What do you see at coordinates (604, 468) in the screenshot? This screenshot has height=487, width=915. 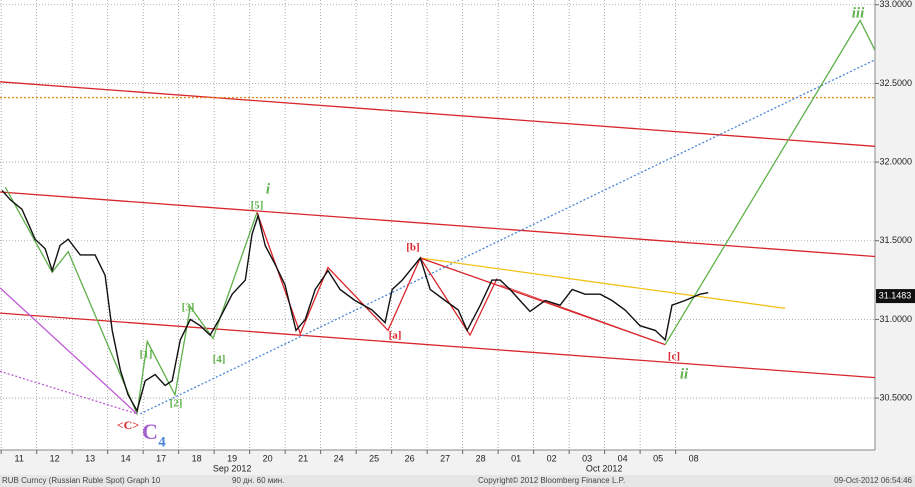 I see `month-label: Oct 2012` at bounding box center [604, 468].